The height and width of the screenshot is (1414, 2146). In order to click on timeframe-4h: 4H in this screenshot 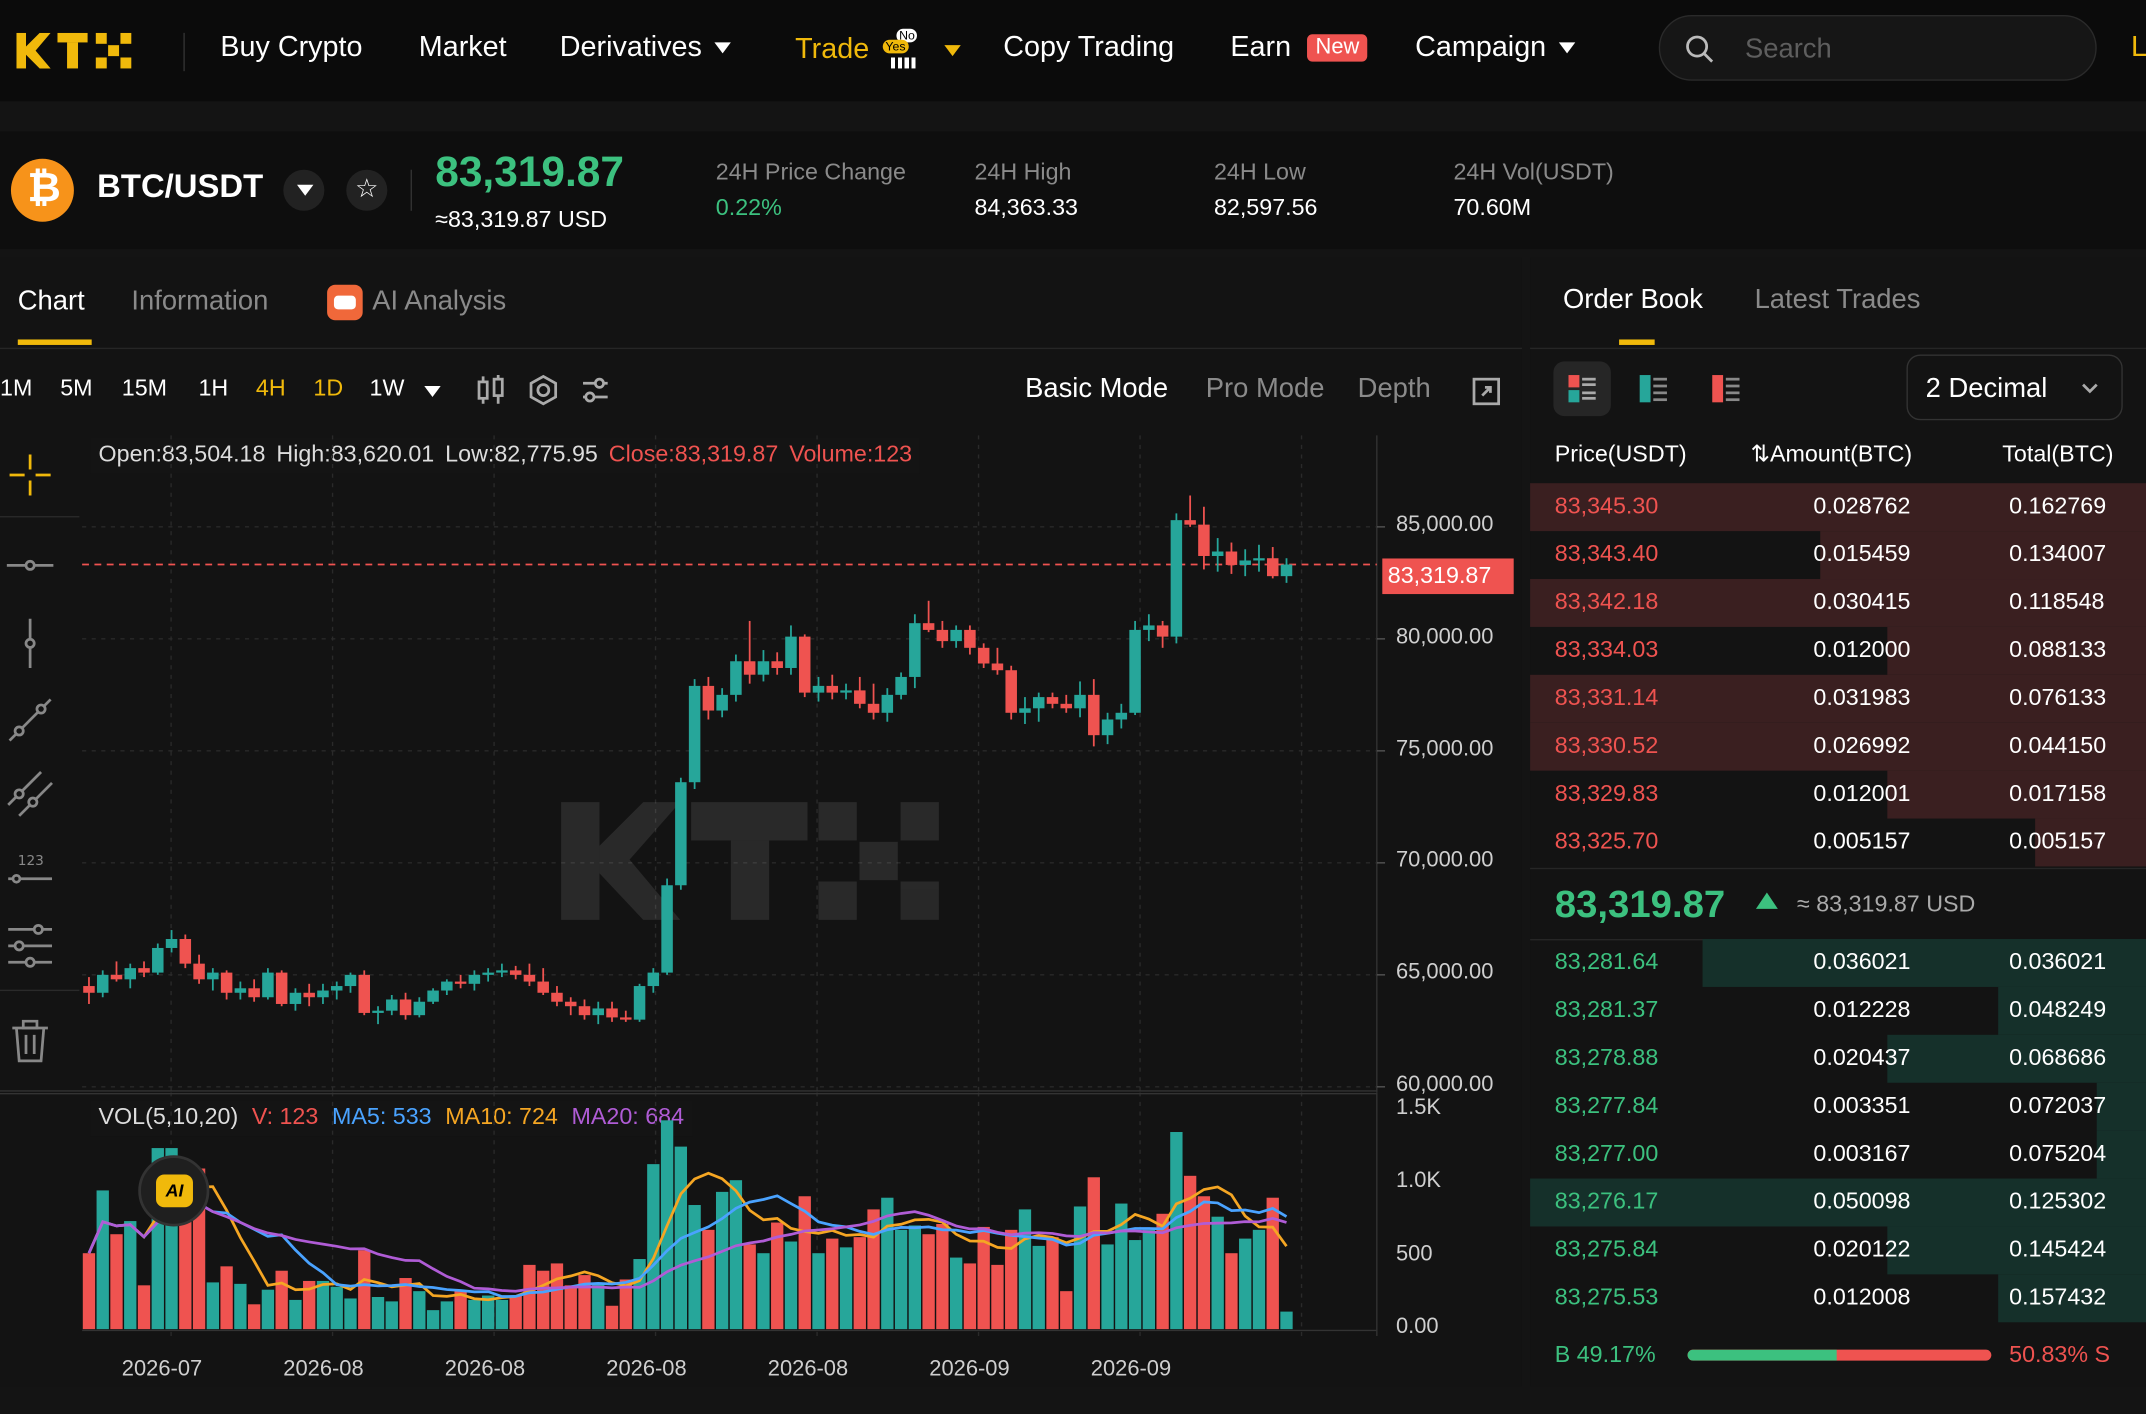, I will do `click(270, 388)`.